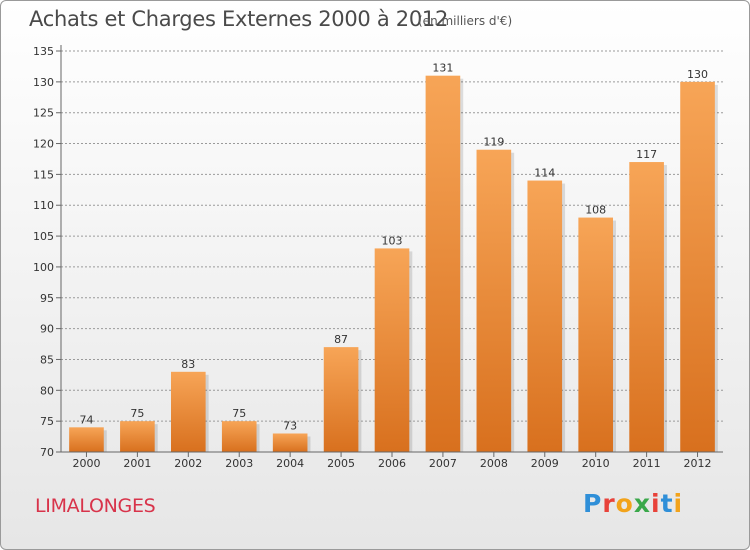  I want to click on logo-letter: P, so click(593, 503).